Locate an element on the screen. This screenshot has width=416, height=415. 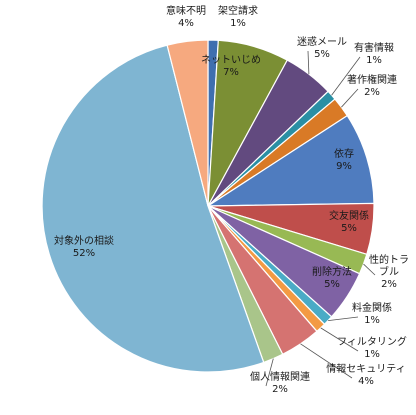
slice-7-label: 交友関係 5% is located at coordinates (349, 221).